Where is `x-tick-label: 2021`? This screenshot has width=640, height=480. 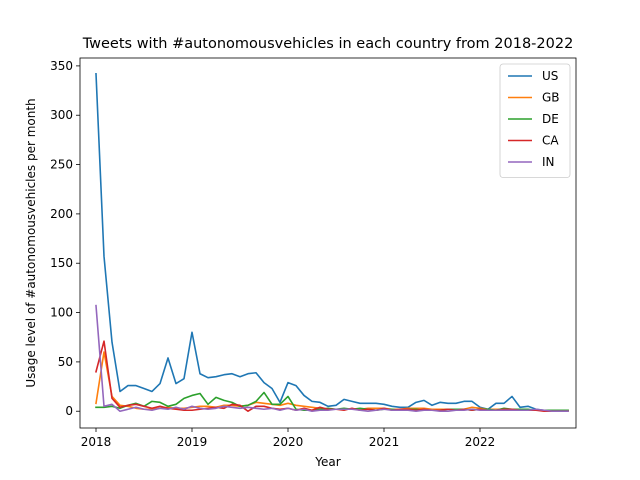 x-tick-label: 2021 is located at coordinates (384, 442).